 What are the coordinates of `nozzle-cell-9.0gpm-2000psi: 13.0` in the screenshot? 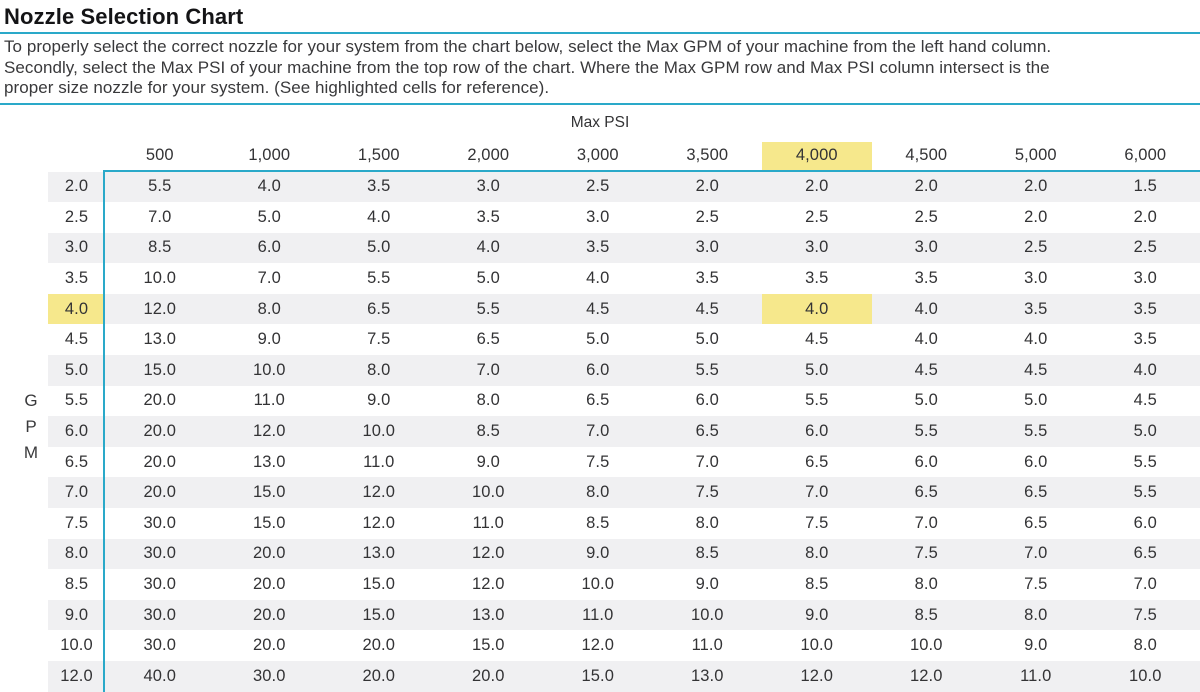 It's located at (488, 614).